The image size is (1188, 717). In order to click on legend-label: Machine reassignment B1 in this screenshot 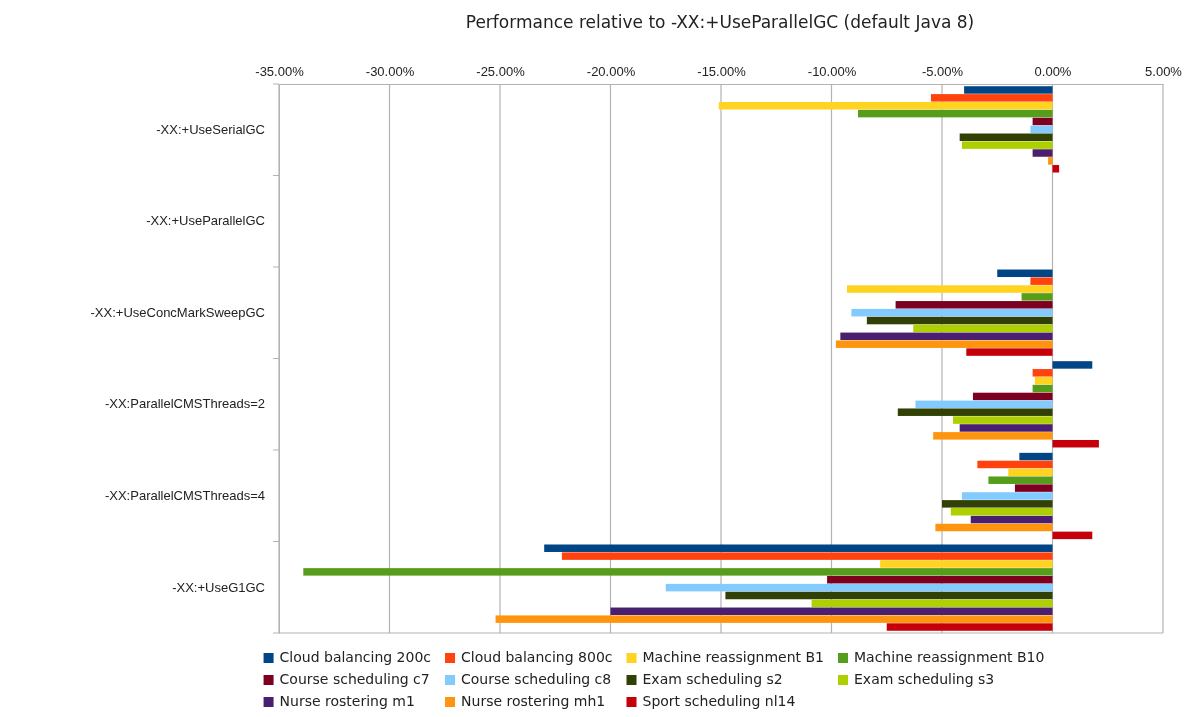, I will do `click(733, 657)`.